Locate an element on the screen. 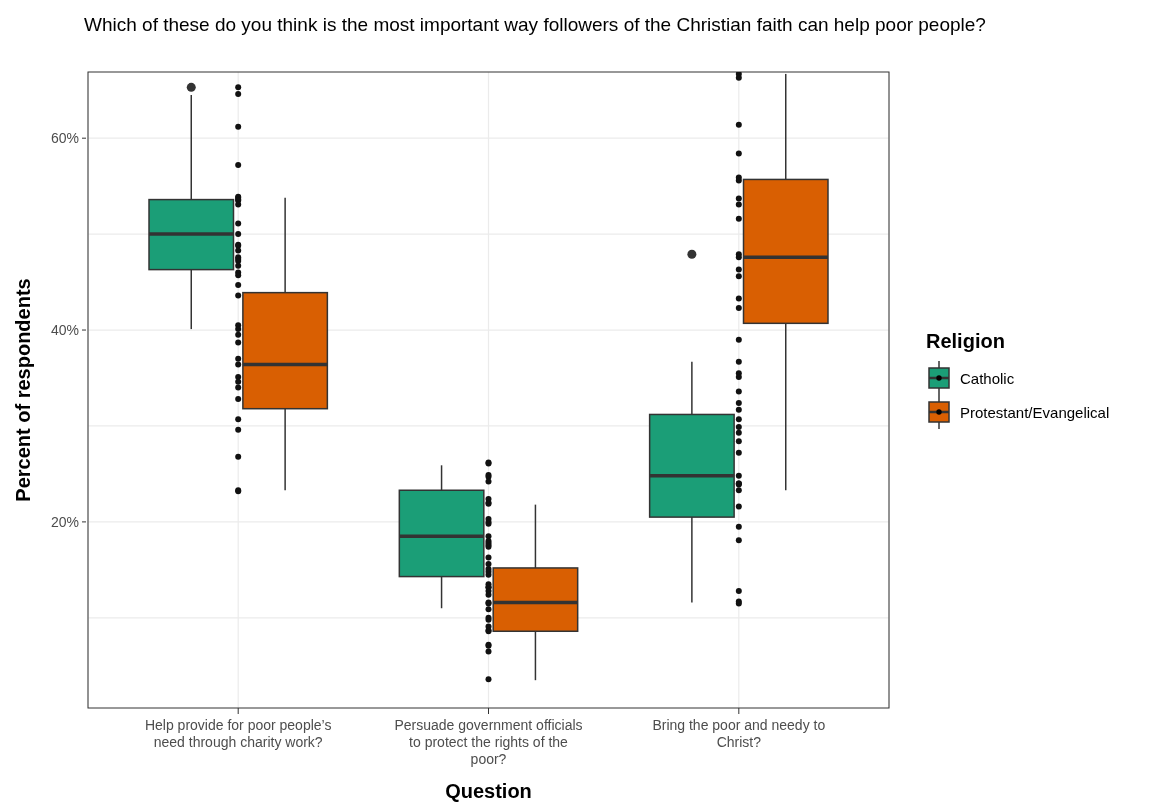  legend-label: Catholic is located at coordinates (987, 378).